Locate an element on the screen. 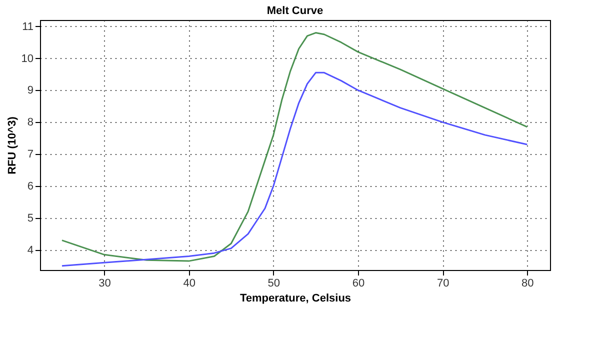 The image size is (600, 348). y-tick-label: 6 is located at coordinates (30, 186).